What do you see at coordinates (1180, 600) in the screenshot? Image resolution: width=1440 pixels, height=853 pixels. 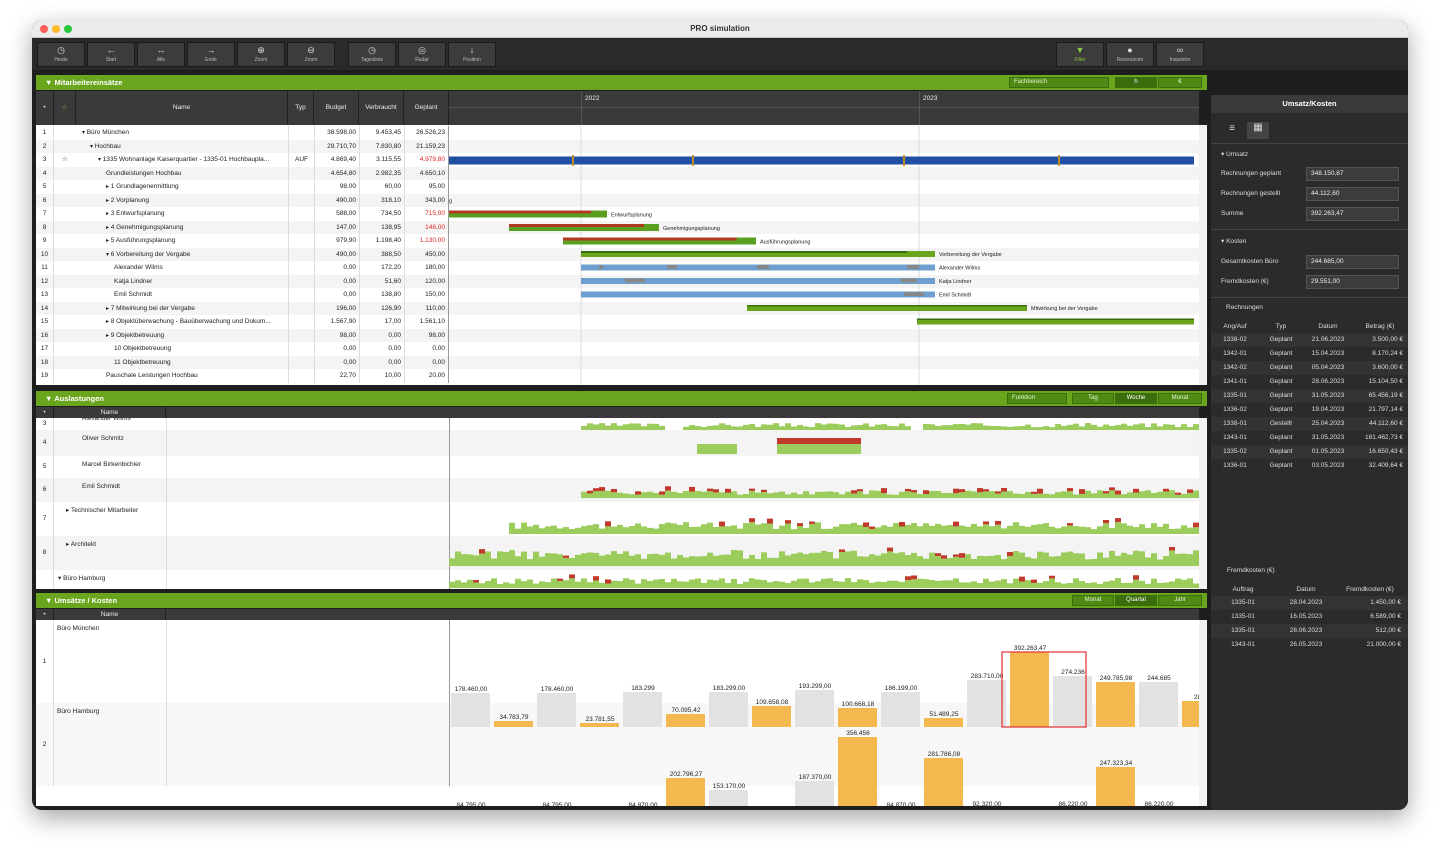 I see `period-jahr-button: Jahr` at bounding box center [1180, 600].